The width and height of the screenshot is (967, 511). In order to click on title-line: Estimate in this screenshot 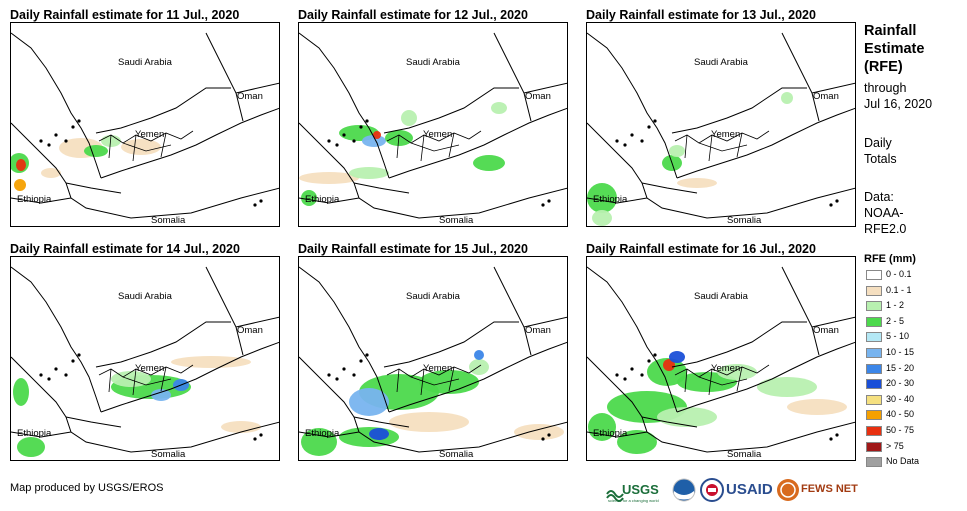, I will do `click(894, 49)`.